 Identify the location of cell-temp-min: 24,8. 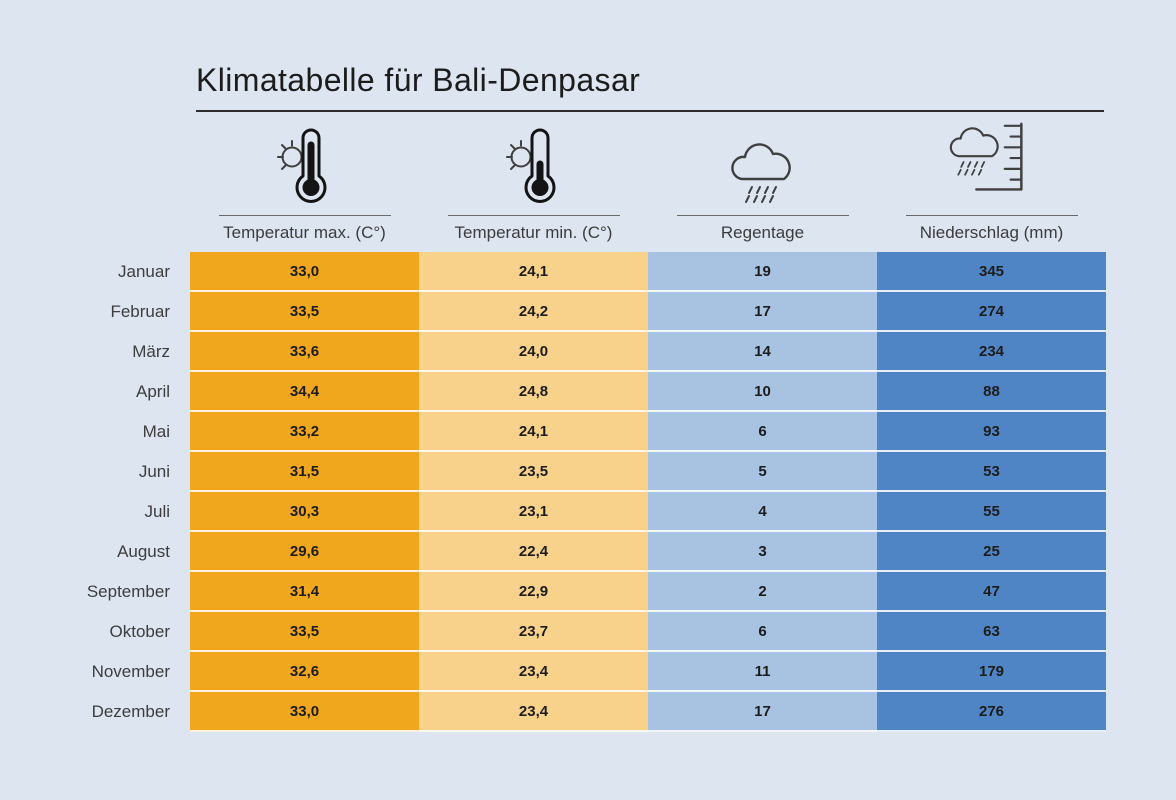
(533, 392).